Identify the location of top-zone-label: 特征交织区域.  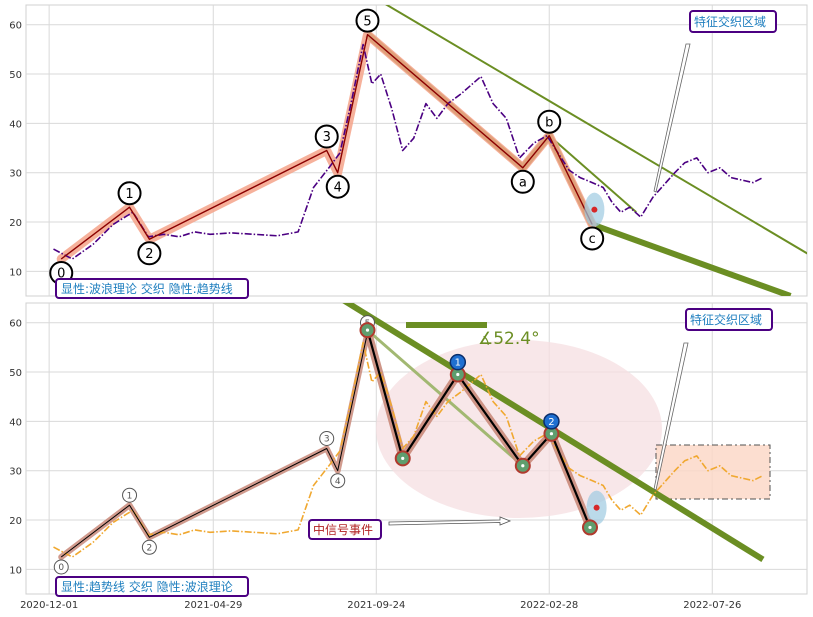
(730, 21).